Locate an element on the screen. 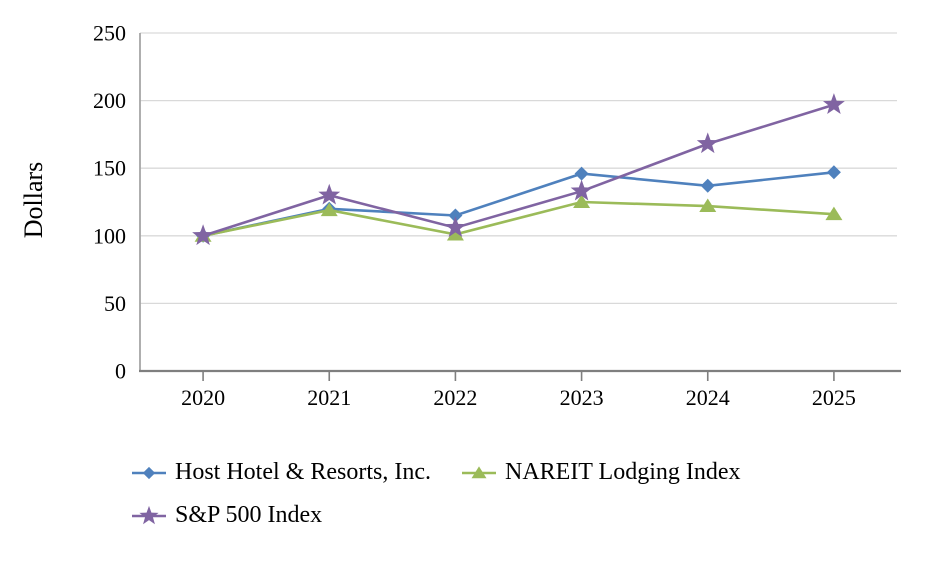  triangle-marker-icon is located at coordinates (478, 471).